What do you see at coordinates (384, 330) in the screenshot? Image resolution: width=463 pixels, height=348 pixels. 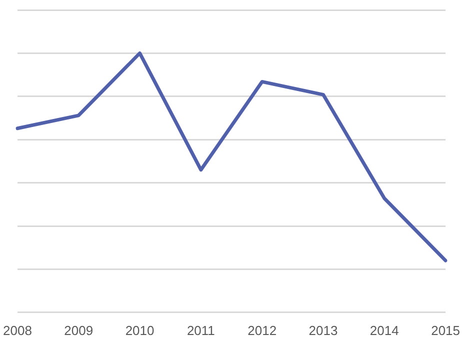 I see `x-tick-label: 2014` at bounding box center [384, 330].